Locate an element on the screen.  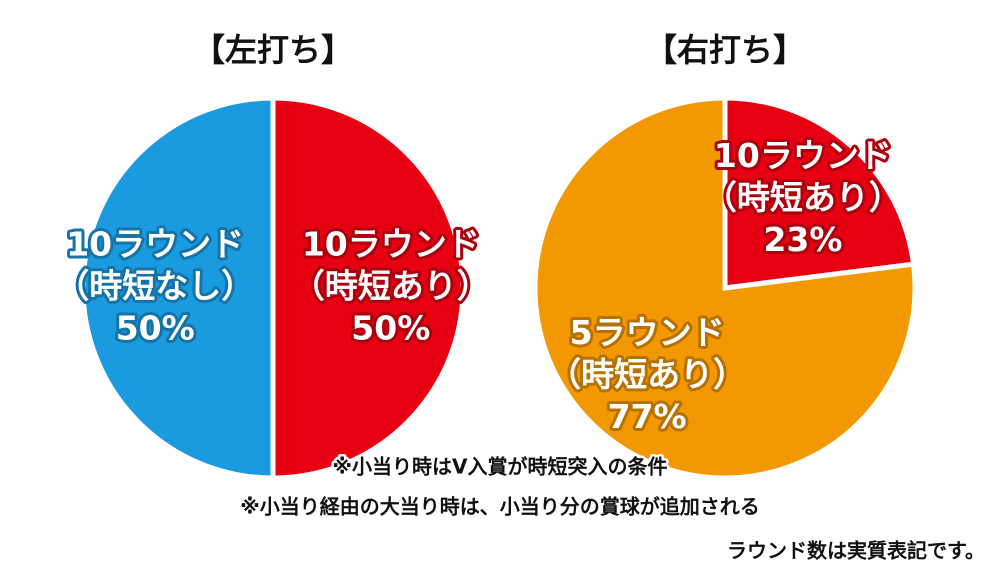
note: ※小当り時はV入賞が時短突入の条件 is located at coordinates (500, 467).